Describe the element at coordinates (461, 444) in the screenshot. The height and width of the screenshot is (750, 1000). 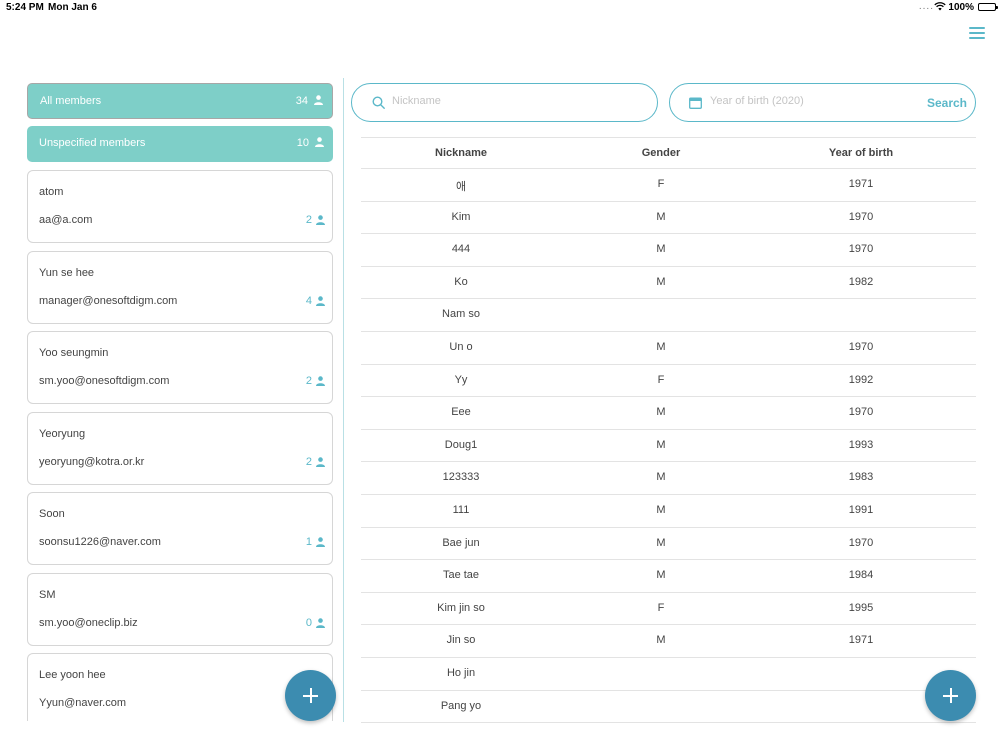
I see `nickname-cell: Doug1` at that location.